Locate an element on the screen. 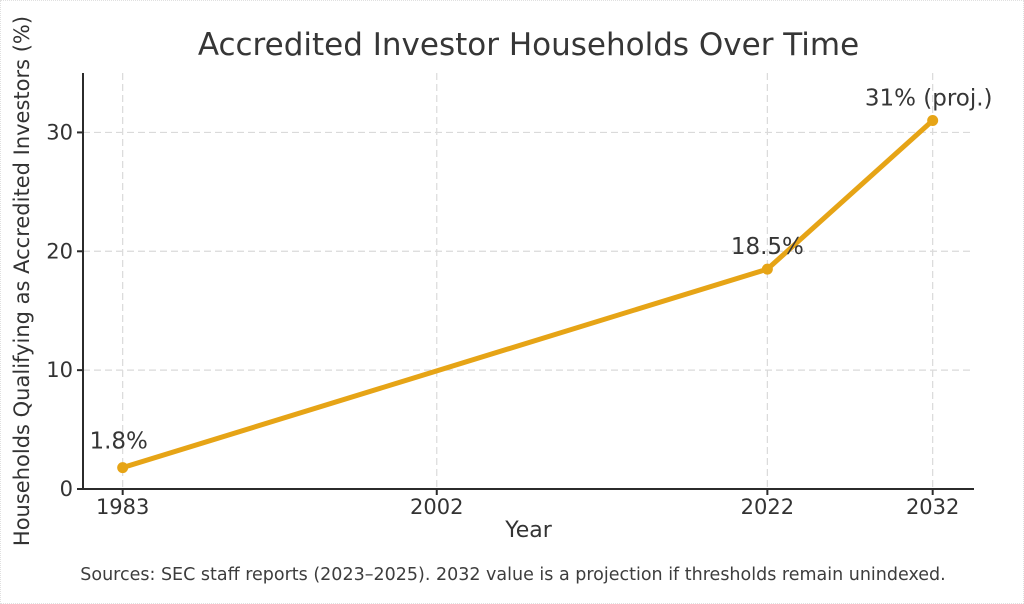 The width and height of the screenshot is (1024, 604). x-tick-label: 2032 is located at coordinates (932, 507).